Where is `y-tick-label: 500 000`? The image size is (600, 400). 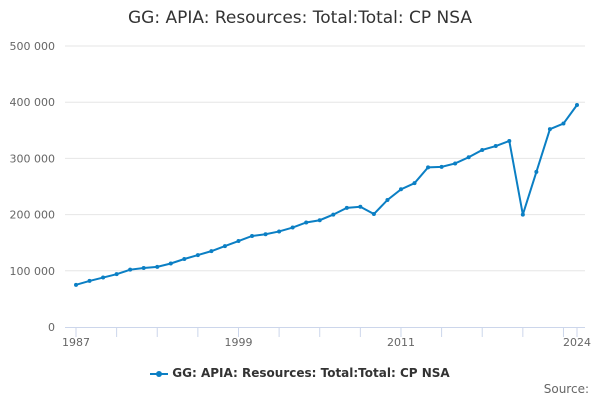
y-tick-label: 500 000 is located at coordinates (33, 46).